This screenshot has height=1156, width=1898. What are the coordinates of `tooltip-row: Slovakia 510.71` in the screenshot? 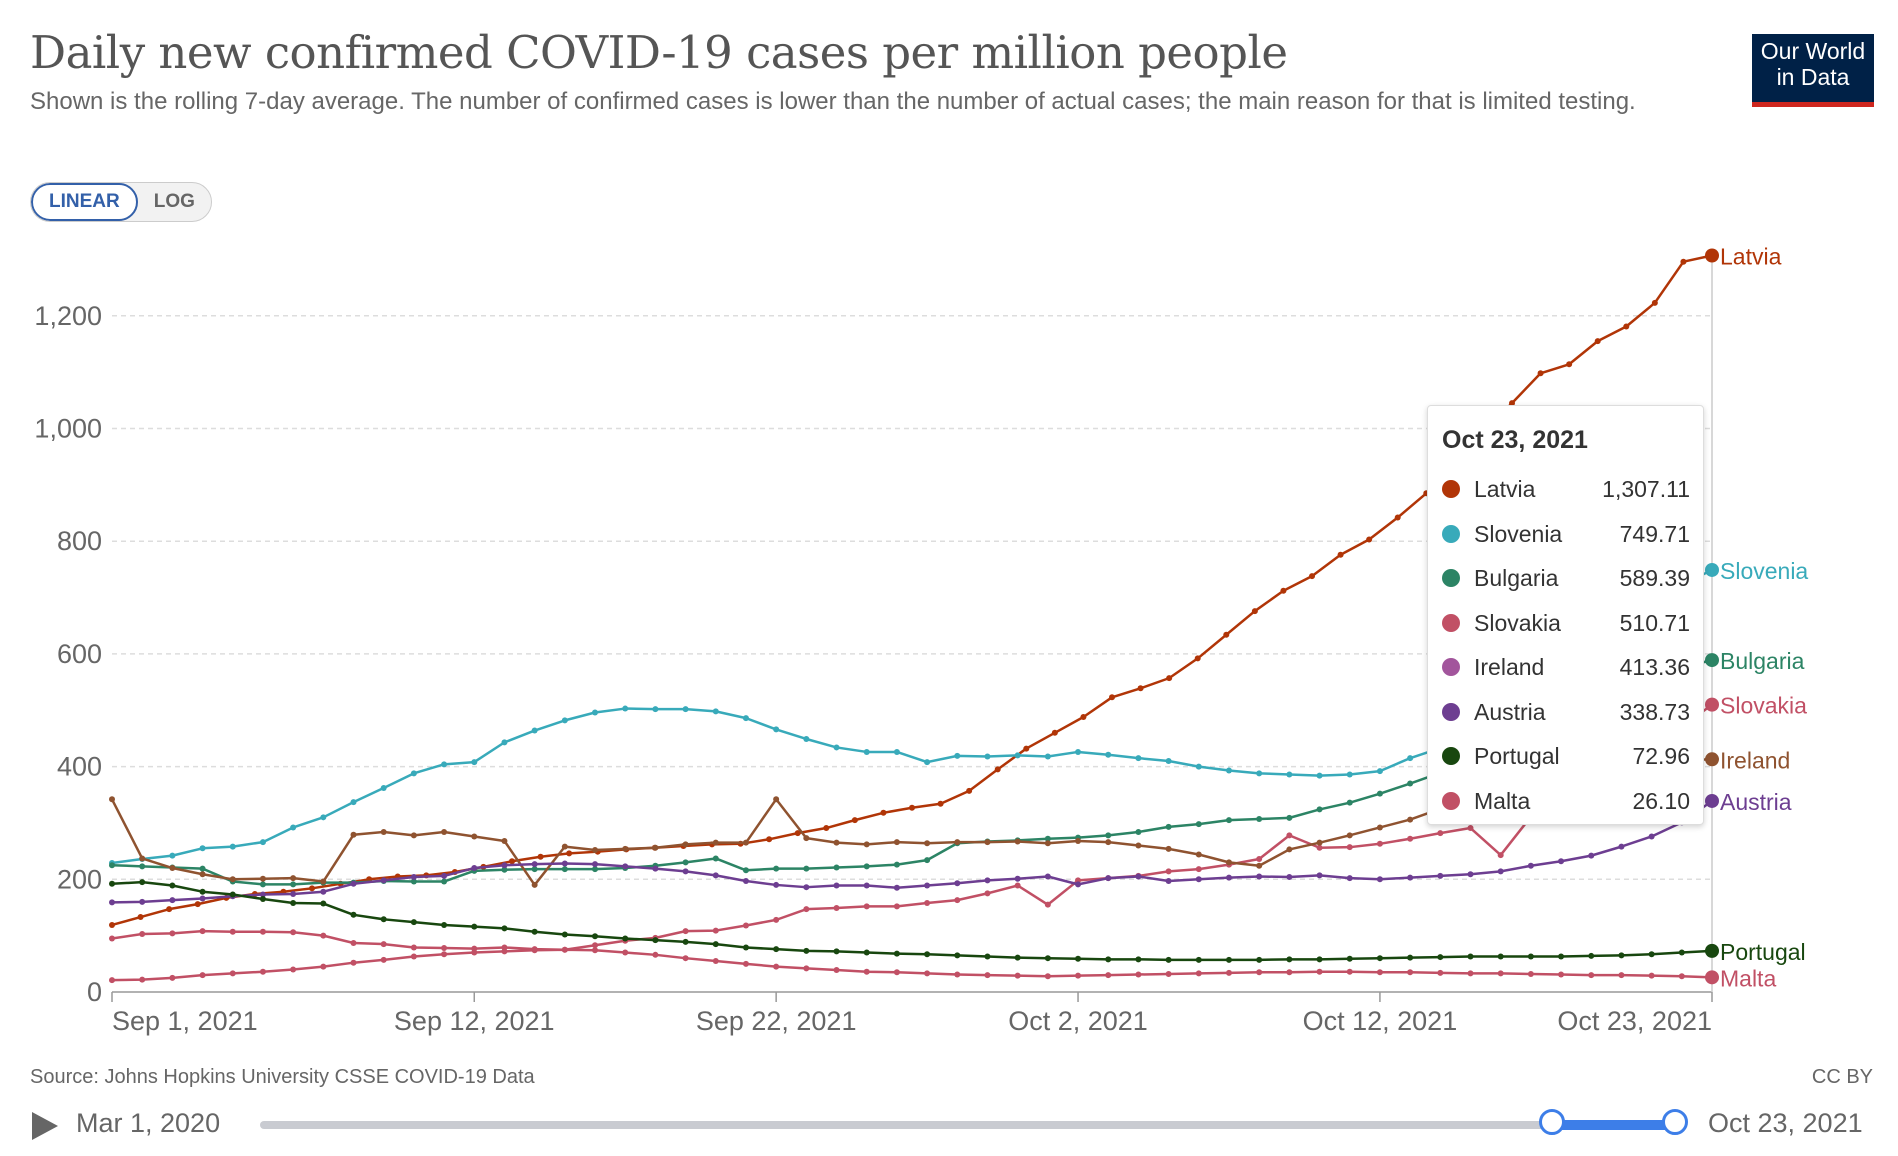 It's located at (1566, 623).